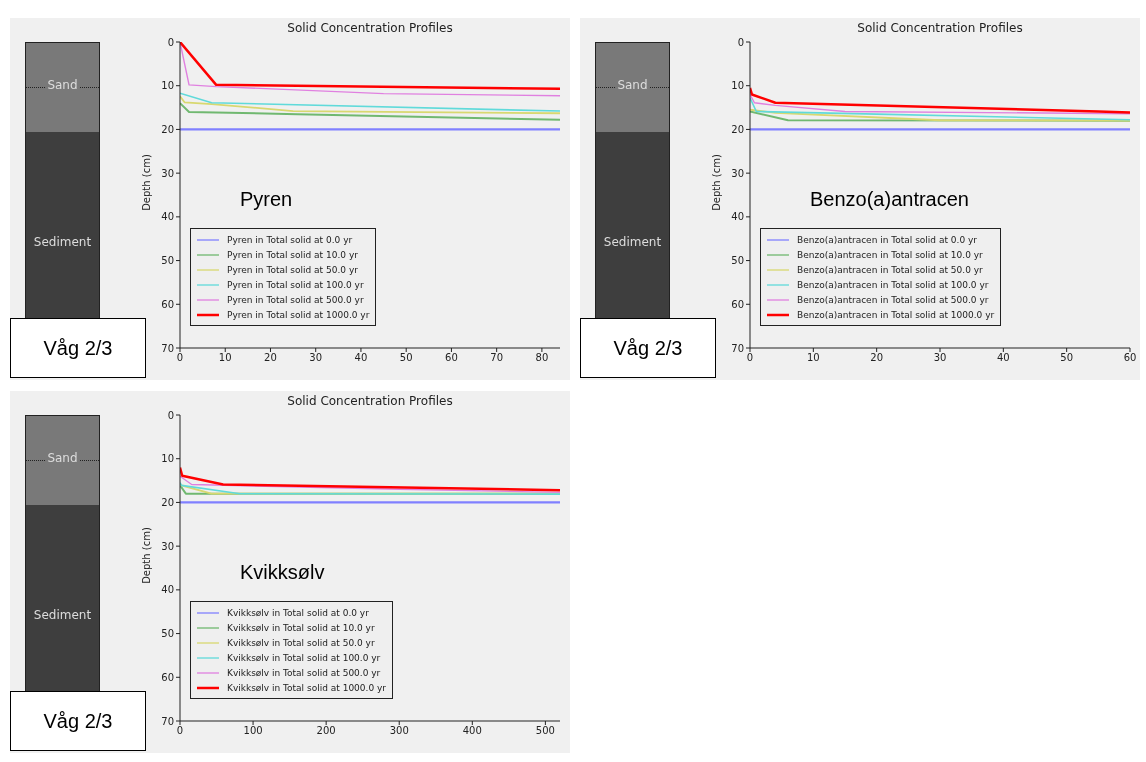 The image size is (1146, 762). What do you see at coordinates (545, 731) in the screenshot?
I see `x-tick-label: 500` at bounding box center [545, 731].